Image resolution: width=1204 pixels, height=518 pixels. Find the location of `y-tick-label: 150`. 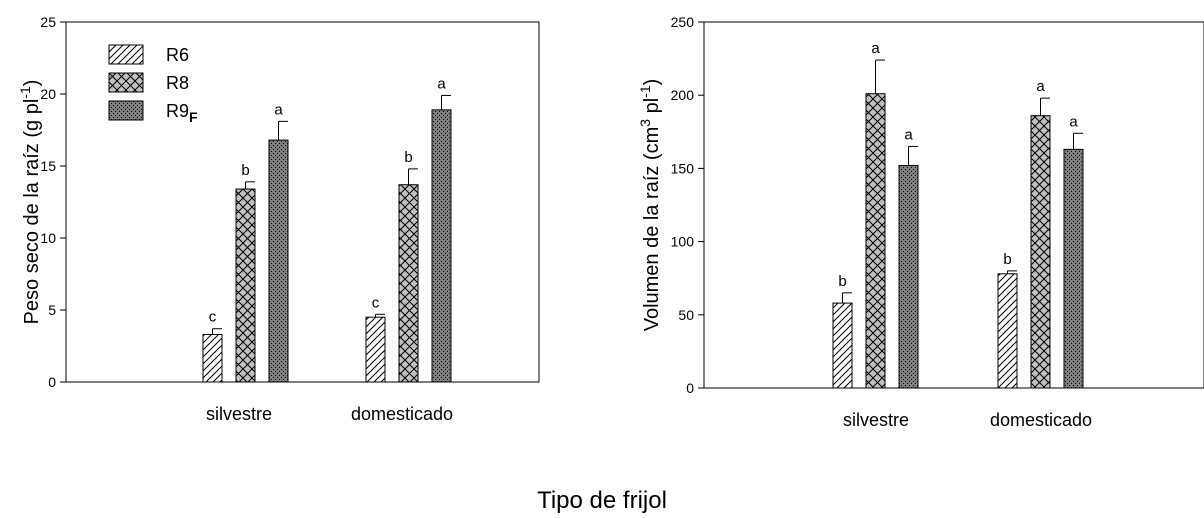

y-tick-label: 150 is located at coordinates (683, 168).